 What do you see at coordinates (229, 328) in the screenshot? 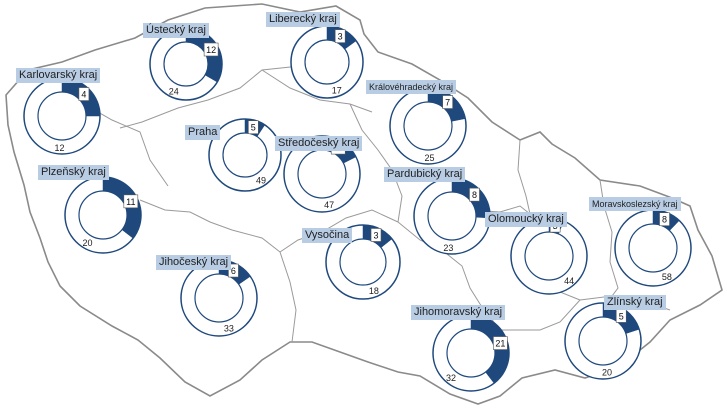
I see `remainder-value-label: 33` at bounding box center [229, 328].